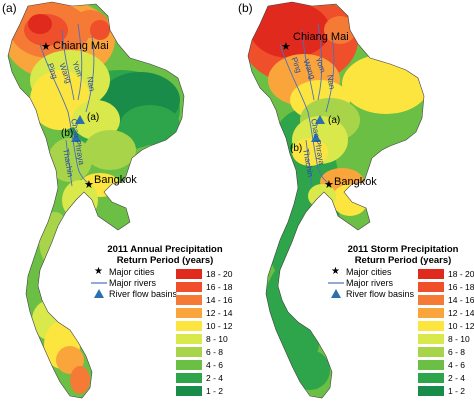 The height and width of the screenshot is (408, 474). I want to click on legend-title-b-line2: Return Period (years), so click(403, 260).